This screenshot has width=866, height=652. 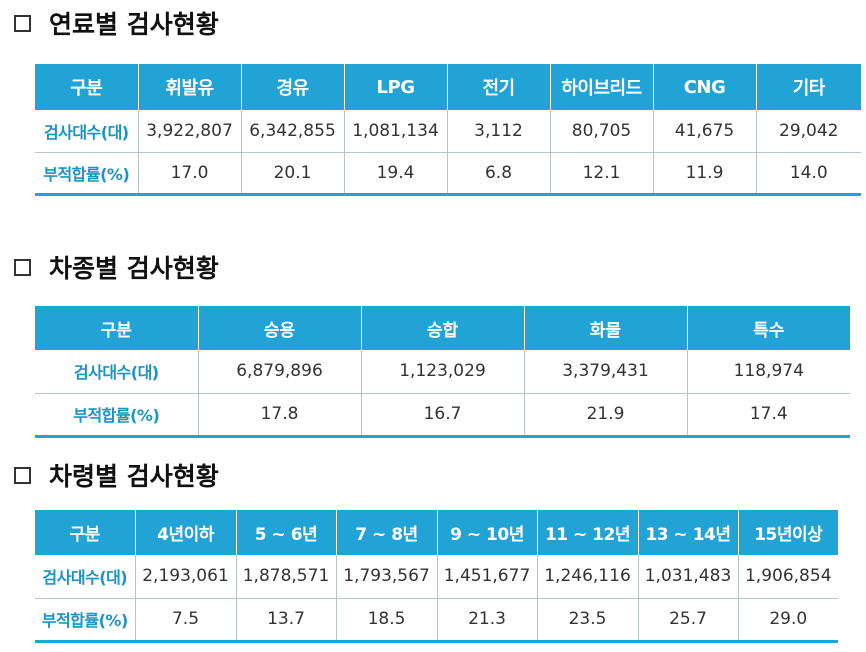 What do you see at coordinates (279, 328) in the screenshot?
I see `header-cell: 승용` at bounding box center [279, 328].